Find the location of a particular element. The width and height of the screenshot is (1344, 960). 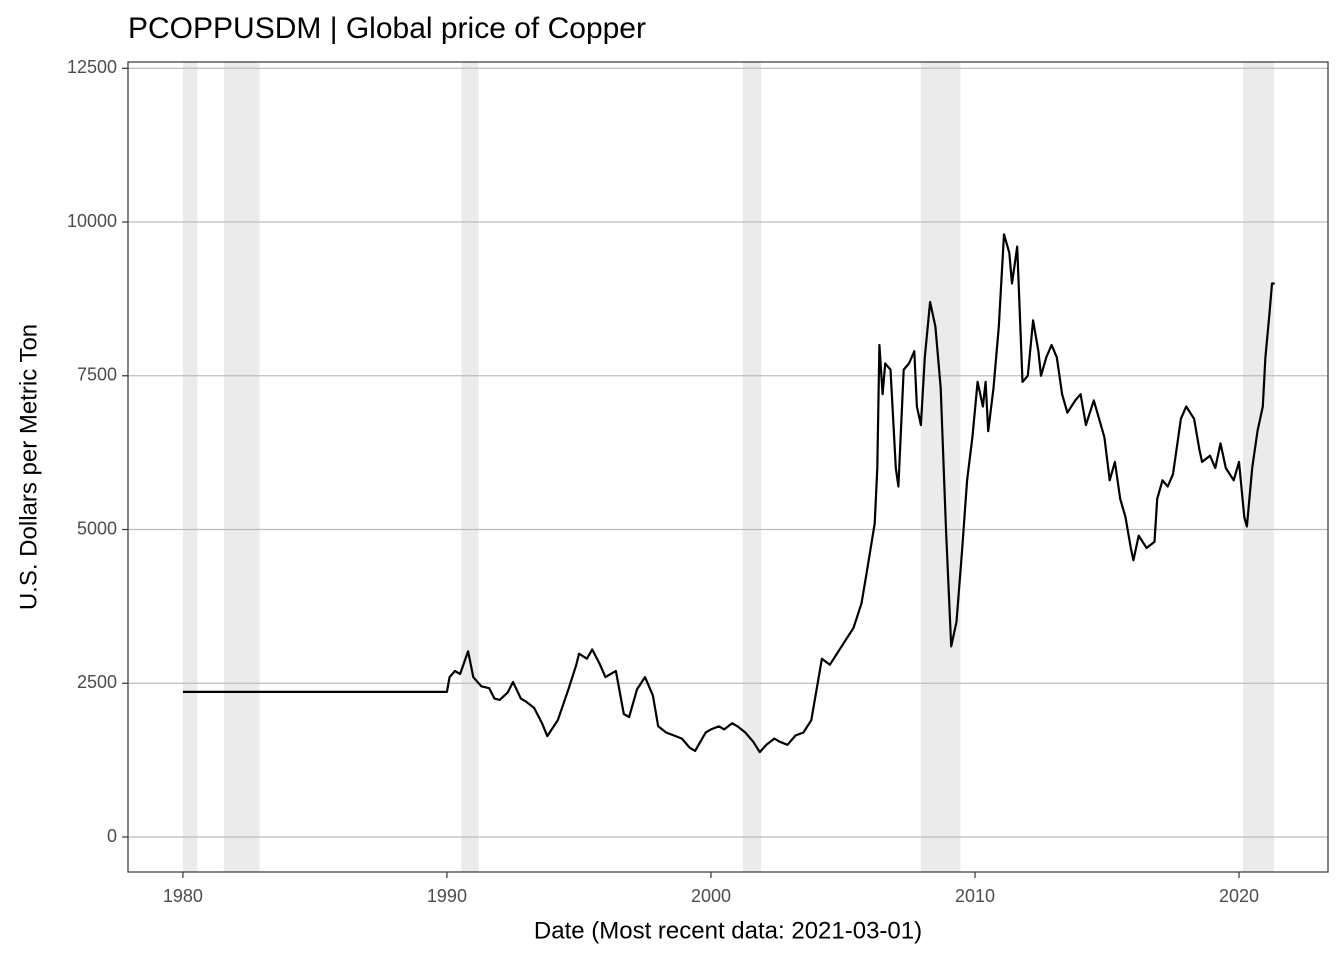

chart-title: PCOPPUSDM | Global price of Copper is located at coordinates (387, 28).